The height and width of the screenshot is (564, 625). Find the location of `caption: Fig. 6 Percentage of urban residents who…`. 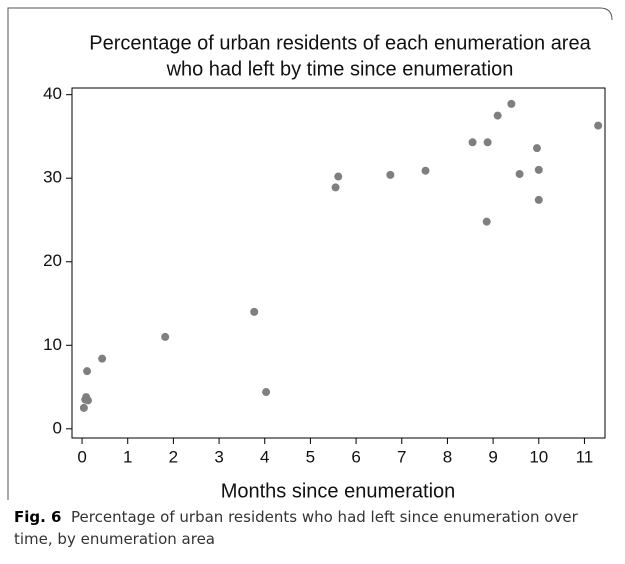

caption: Fig. 6 Percentage of urban residents who… is located at coordinates (314, 528).